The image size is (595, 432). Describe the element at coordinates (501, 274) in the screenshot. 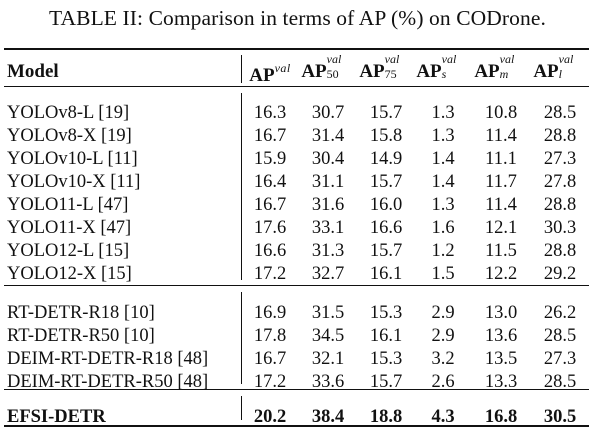

I see `cell-apm: 12.2` at that location.